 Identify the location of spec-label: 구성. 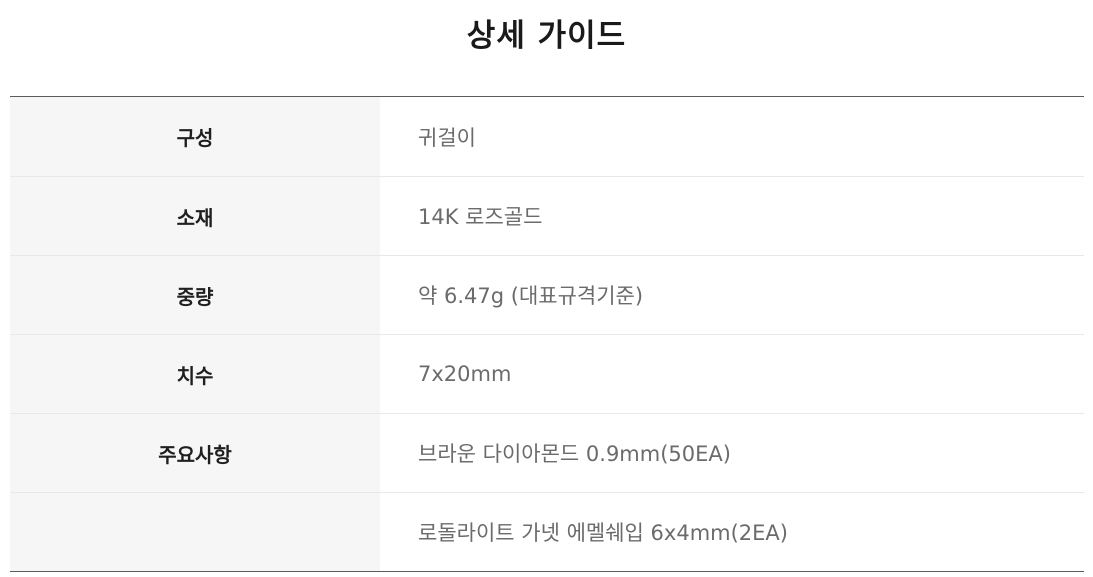
(195, 136).